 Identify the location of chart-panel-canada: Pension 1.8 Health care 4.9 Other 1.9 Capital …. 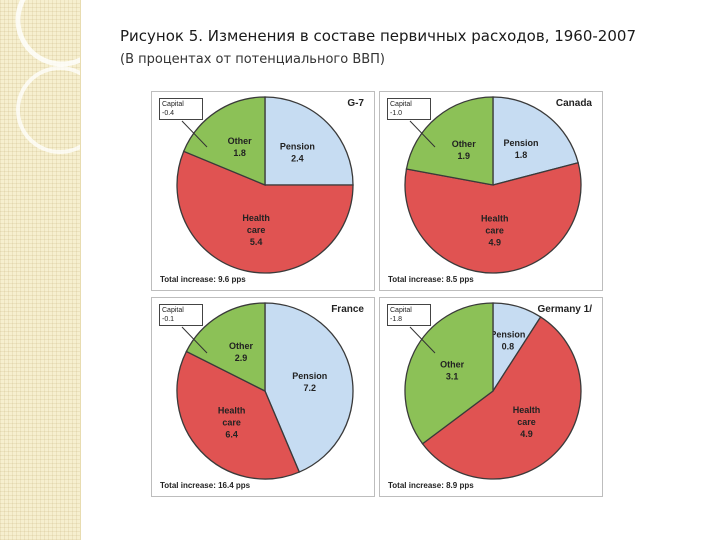
(491, 191).